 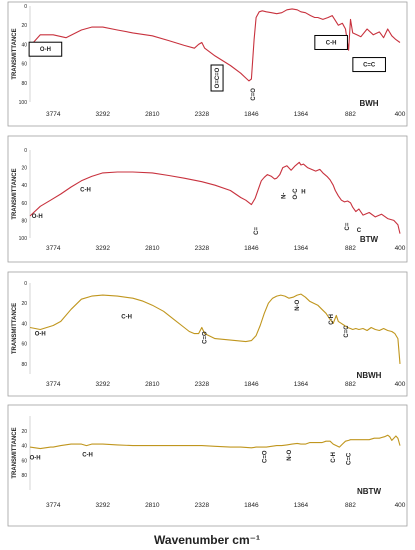 I want to click on peak-annotation: H, so click(x=303, y=192).